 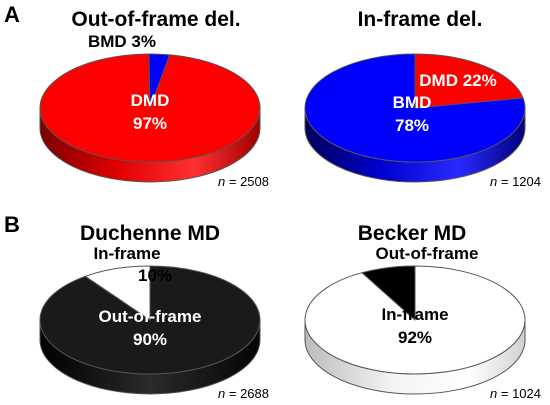 What do you see at coordinates (159, 81) in the screenshot?
I see `pie-slice-bmd` at bounding box center [159, 81].